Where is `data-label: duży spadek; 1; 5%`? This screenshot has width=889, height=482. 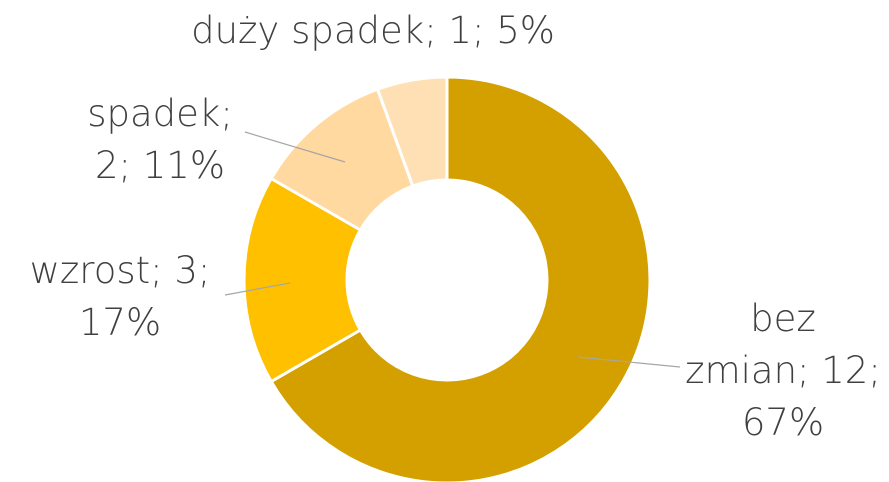 data-label: duży spadek; 1; 5% is located at coordinates (373, 30).